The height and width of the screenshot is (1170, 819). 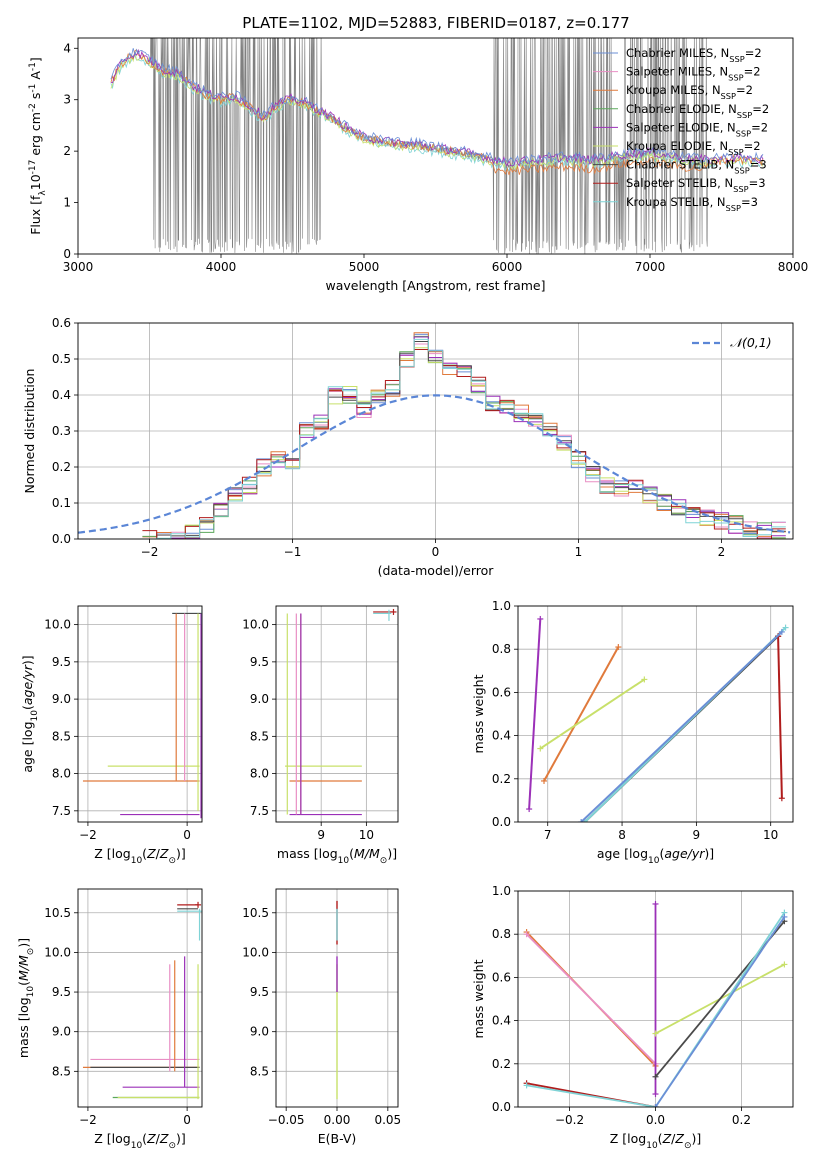 What do you see at coordinates (793, 267) in the screenshot?
I see `x-tick-label: 8000` at bounding box center [793, 267].